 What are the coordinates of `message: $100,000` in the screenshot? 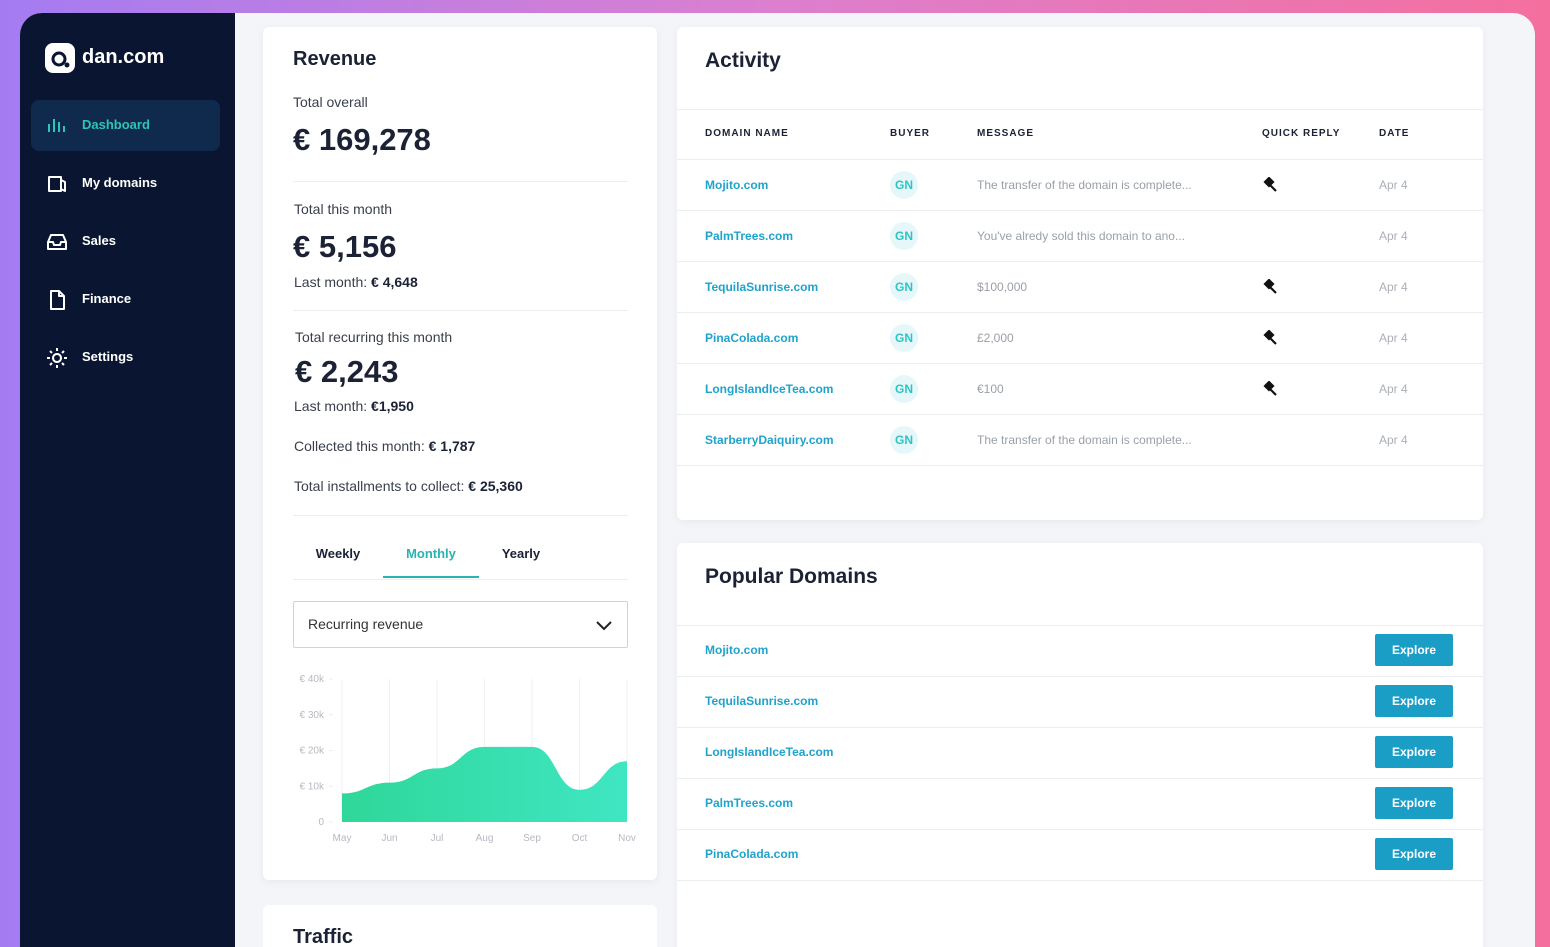 It's located at (1002, 286).